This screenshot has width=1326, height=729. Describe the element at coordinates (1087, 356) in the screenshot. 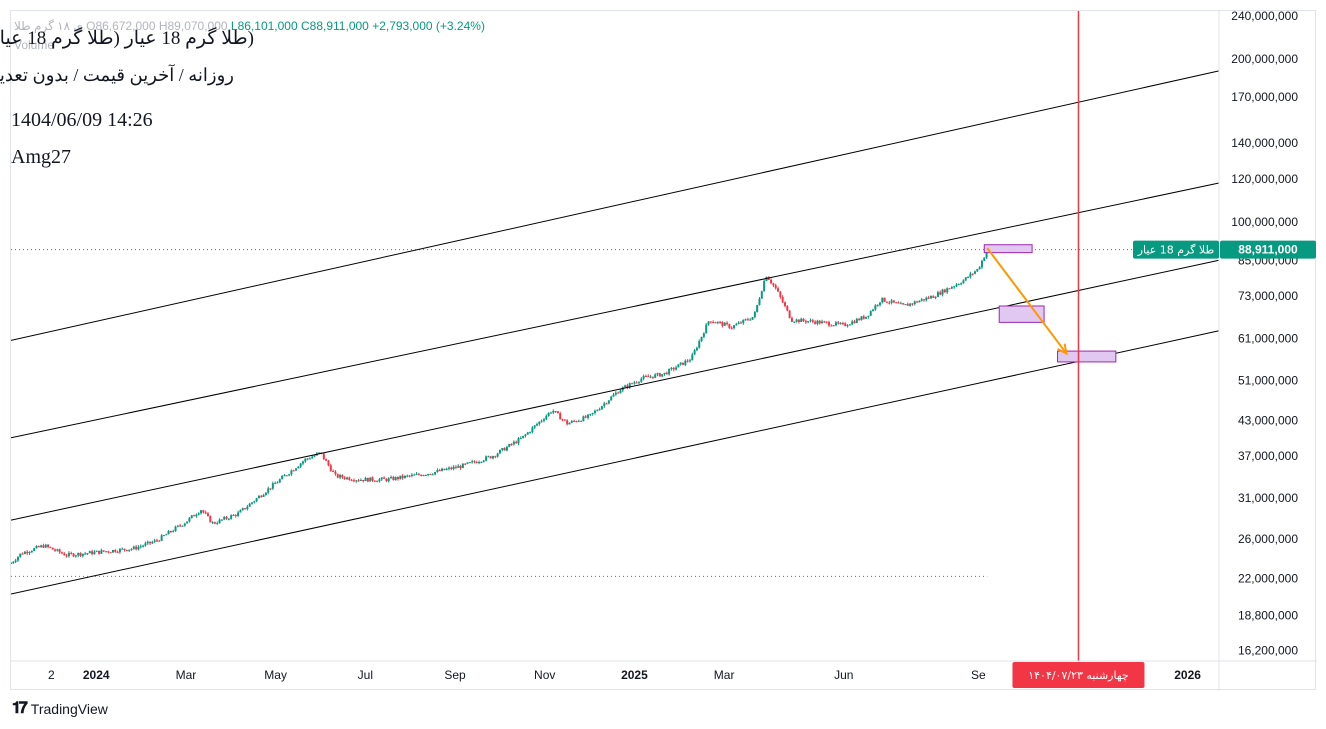

I see `zone-low` at that location.